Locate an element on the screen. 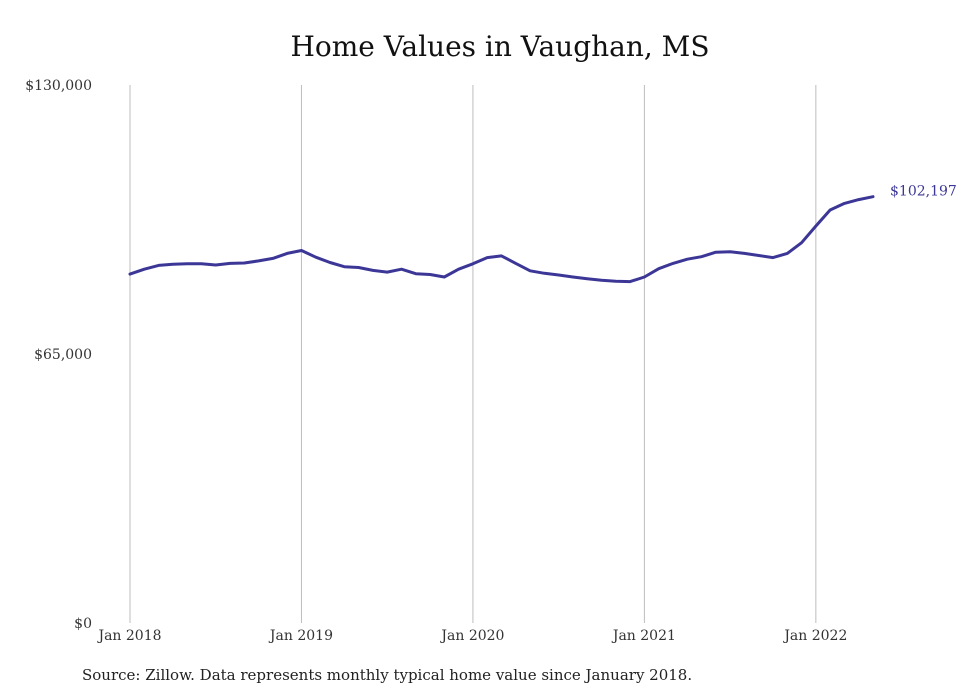 The image size is (980, 699). y-tick-label: $65,000 is located at coordinates (63, 355).